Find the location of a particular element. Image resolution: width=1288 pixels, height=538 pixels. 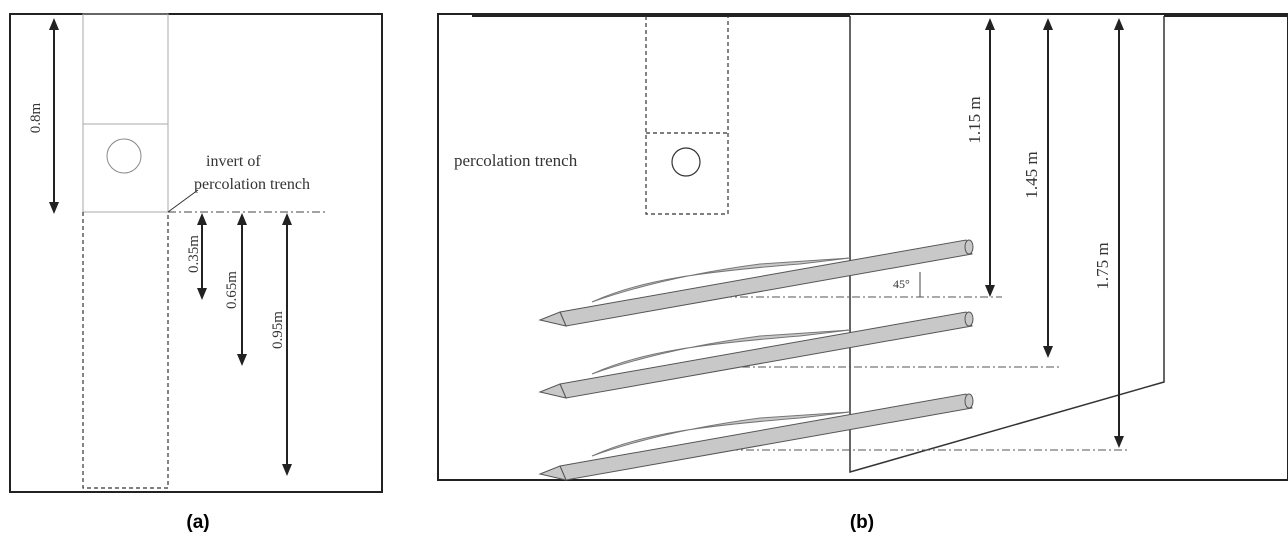

label-45-deg: 45° is located at coordinates (901, 284).